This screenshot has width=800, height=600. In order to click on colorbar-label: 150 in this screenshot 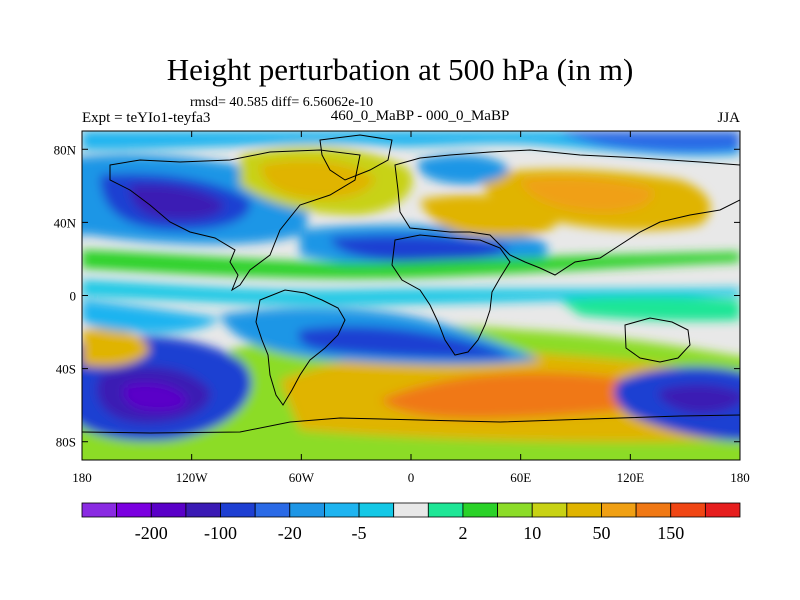, I will do `click(670, 533)`.